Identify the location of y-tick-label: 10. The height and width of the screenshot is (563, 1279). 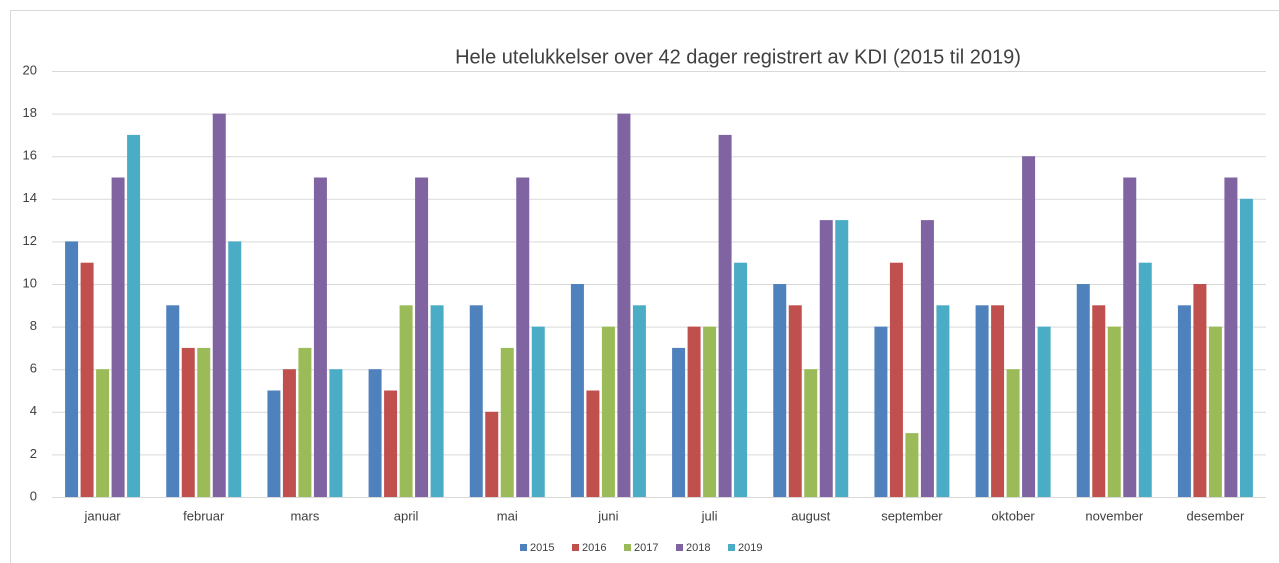
(30, 282).